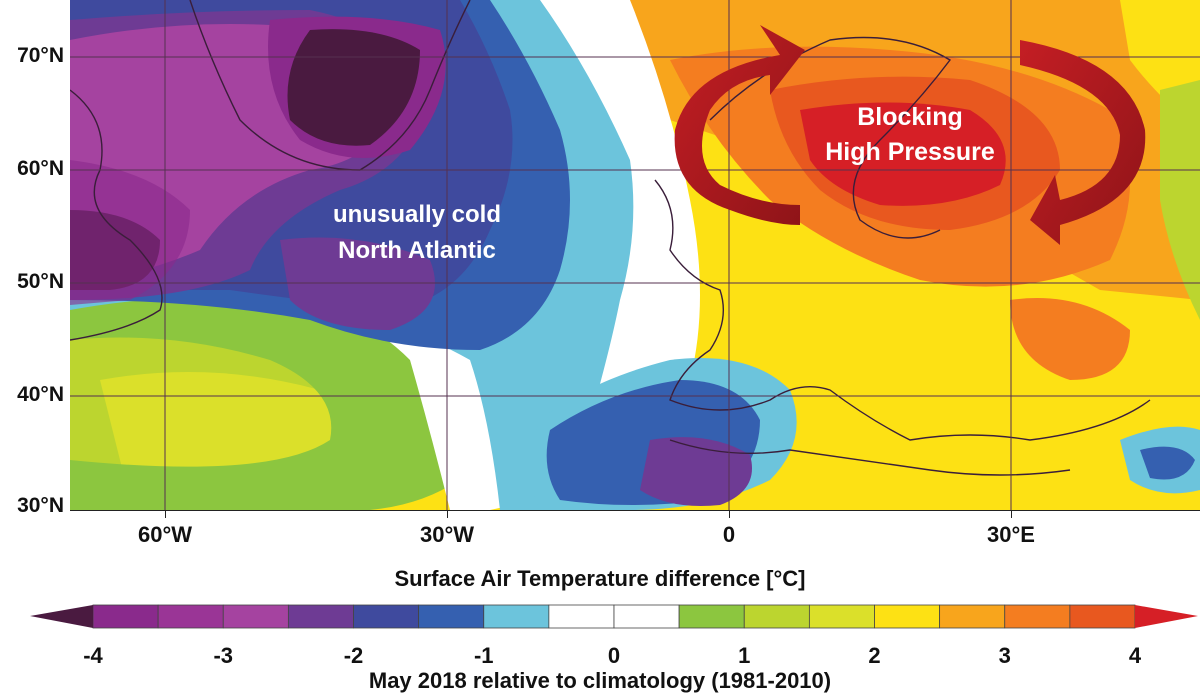  Describe the element at coordinates (61, 616) in the screenshot. I see `colorbar-low-end-triangle` at that location.